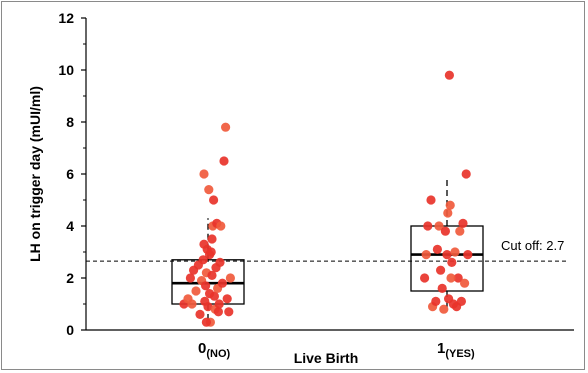  I want to click on iqr-box, so click(447, 258).